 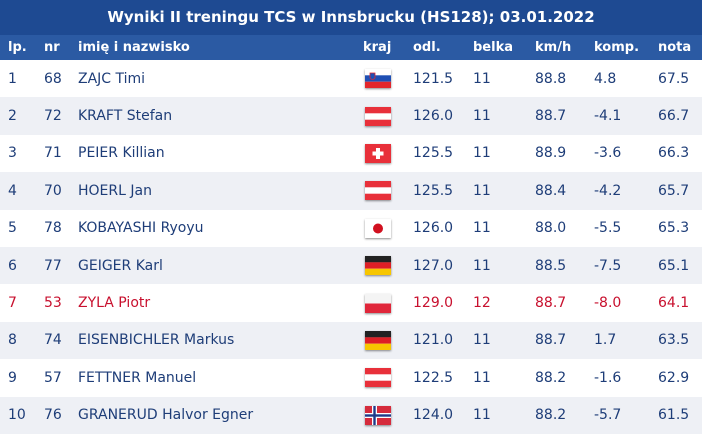 I want to click on cell: 67.5, so click(x=674, y=78).